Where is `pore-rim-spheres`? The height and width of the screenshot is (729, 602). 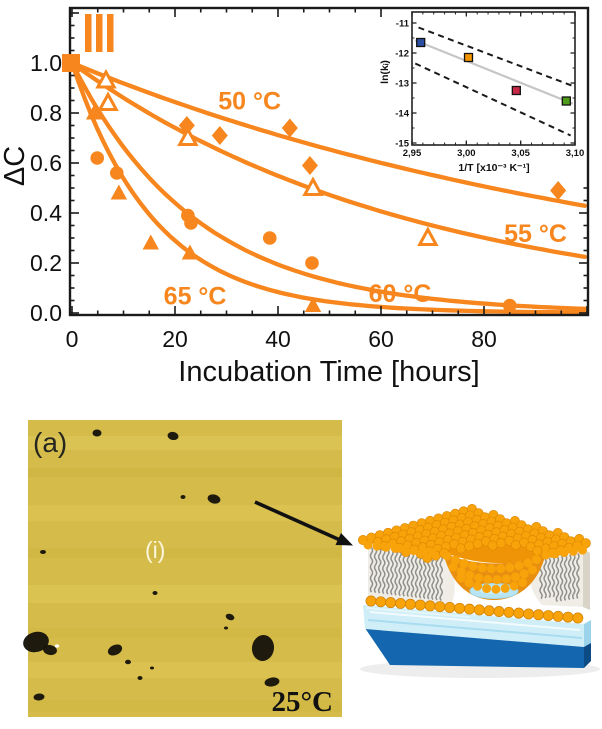 pore-rim-spheres is located at coordinates (494, 573).